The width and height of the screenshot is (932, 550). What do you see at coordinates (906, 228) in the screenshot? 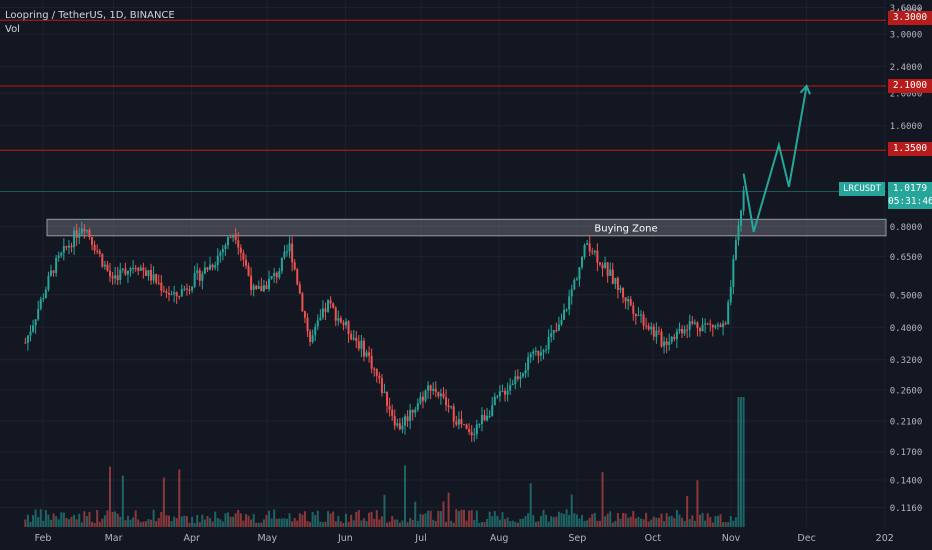
I see `price-tick-label: 0.8000` at bounding box center [906, 228].